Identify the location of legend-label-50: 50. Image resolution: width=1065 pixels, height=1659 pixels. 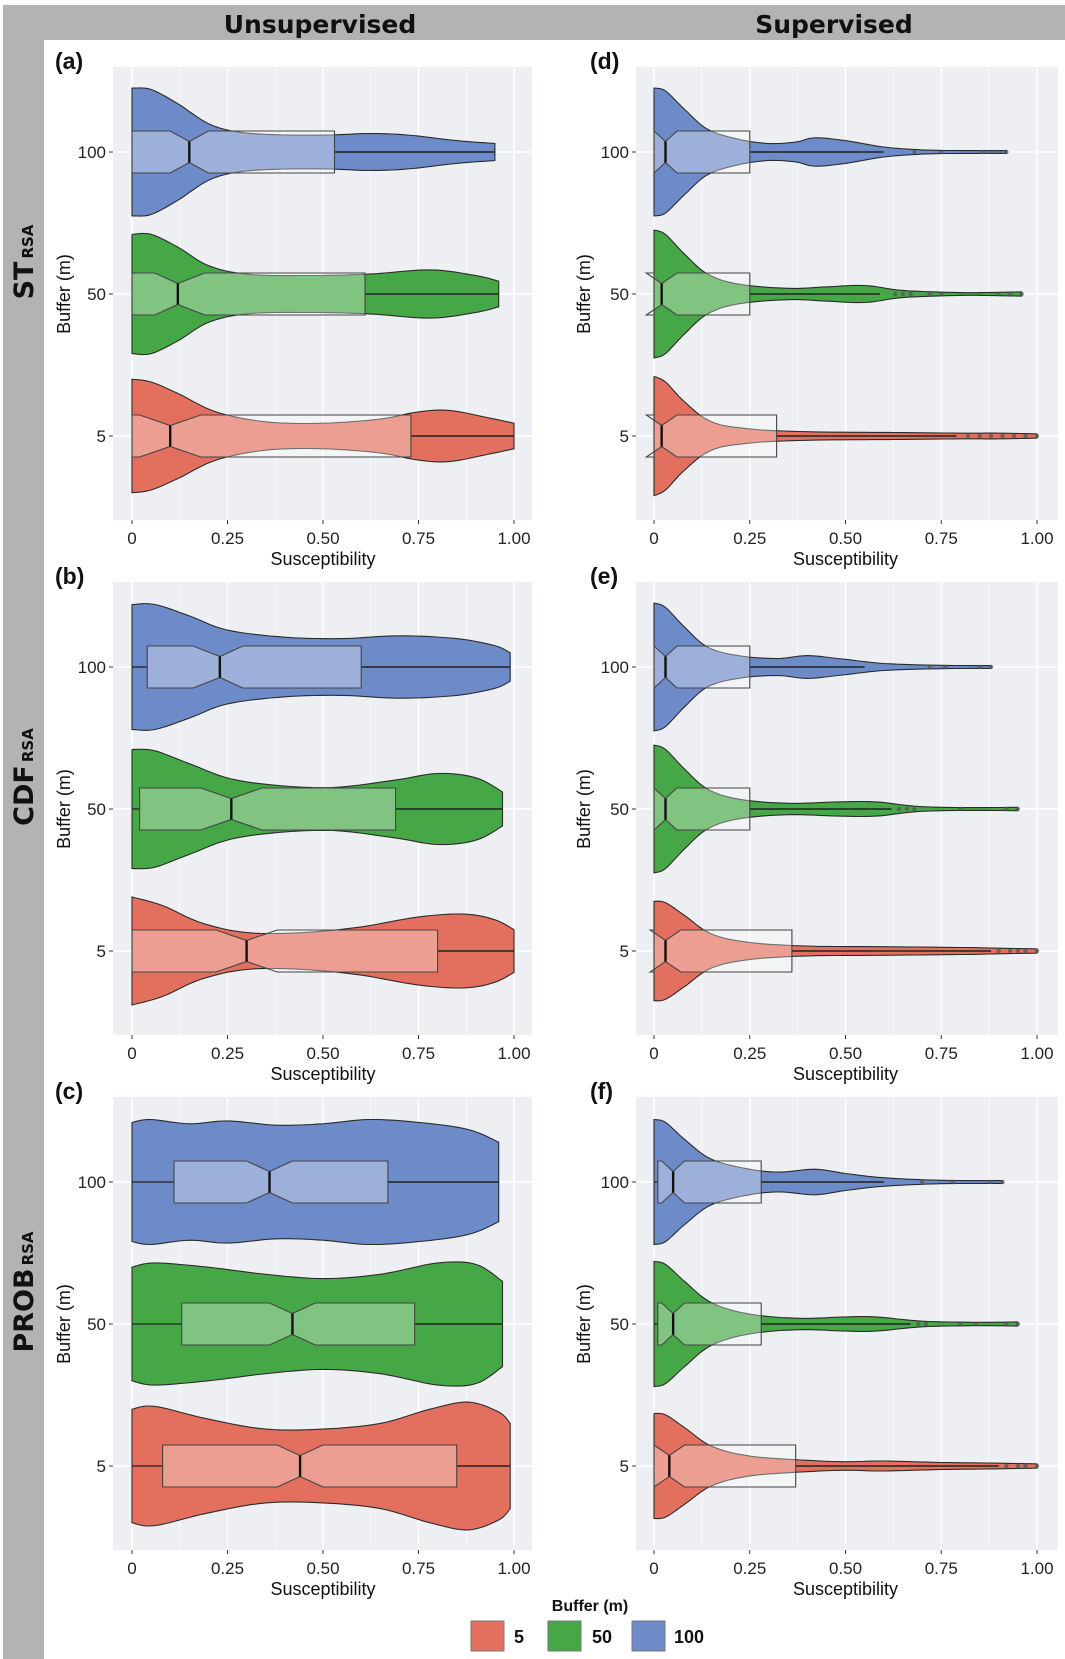
(602, 1637).